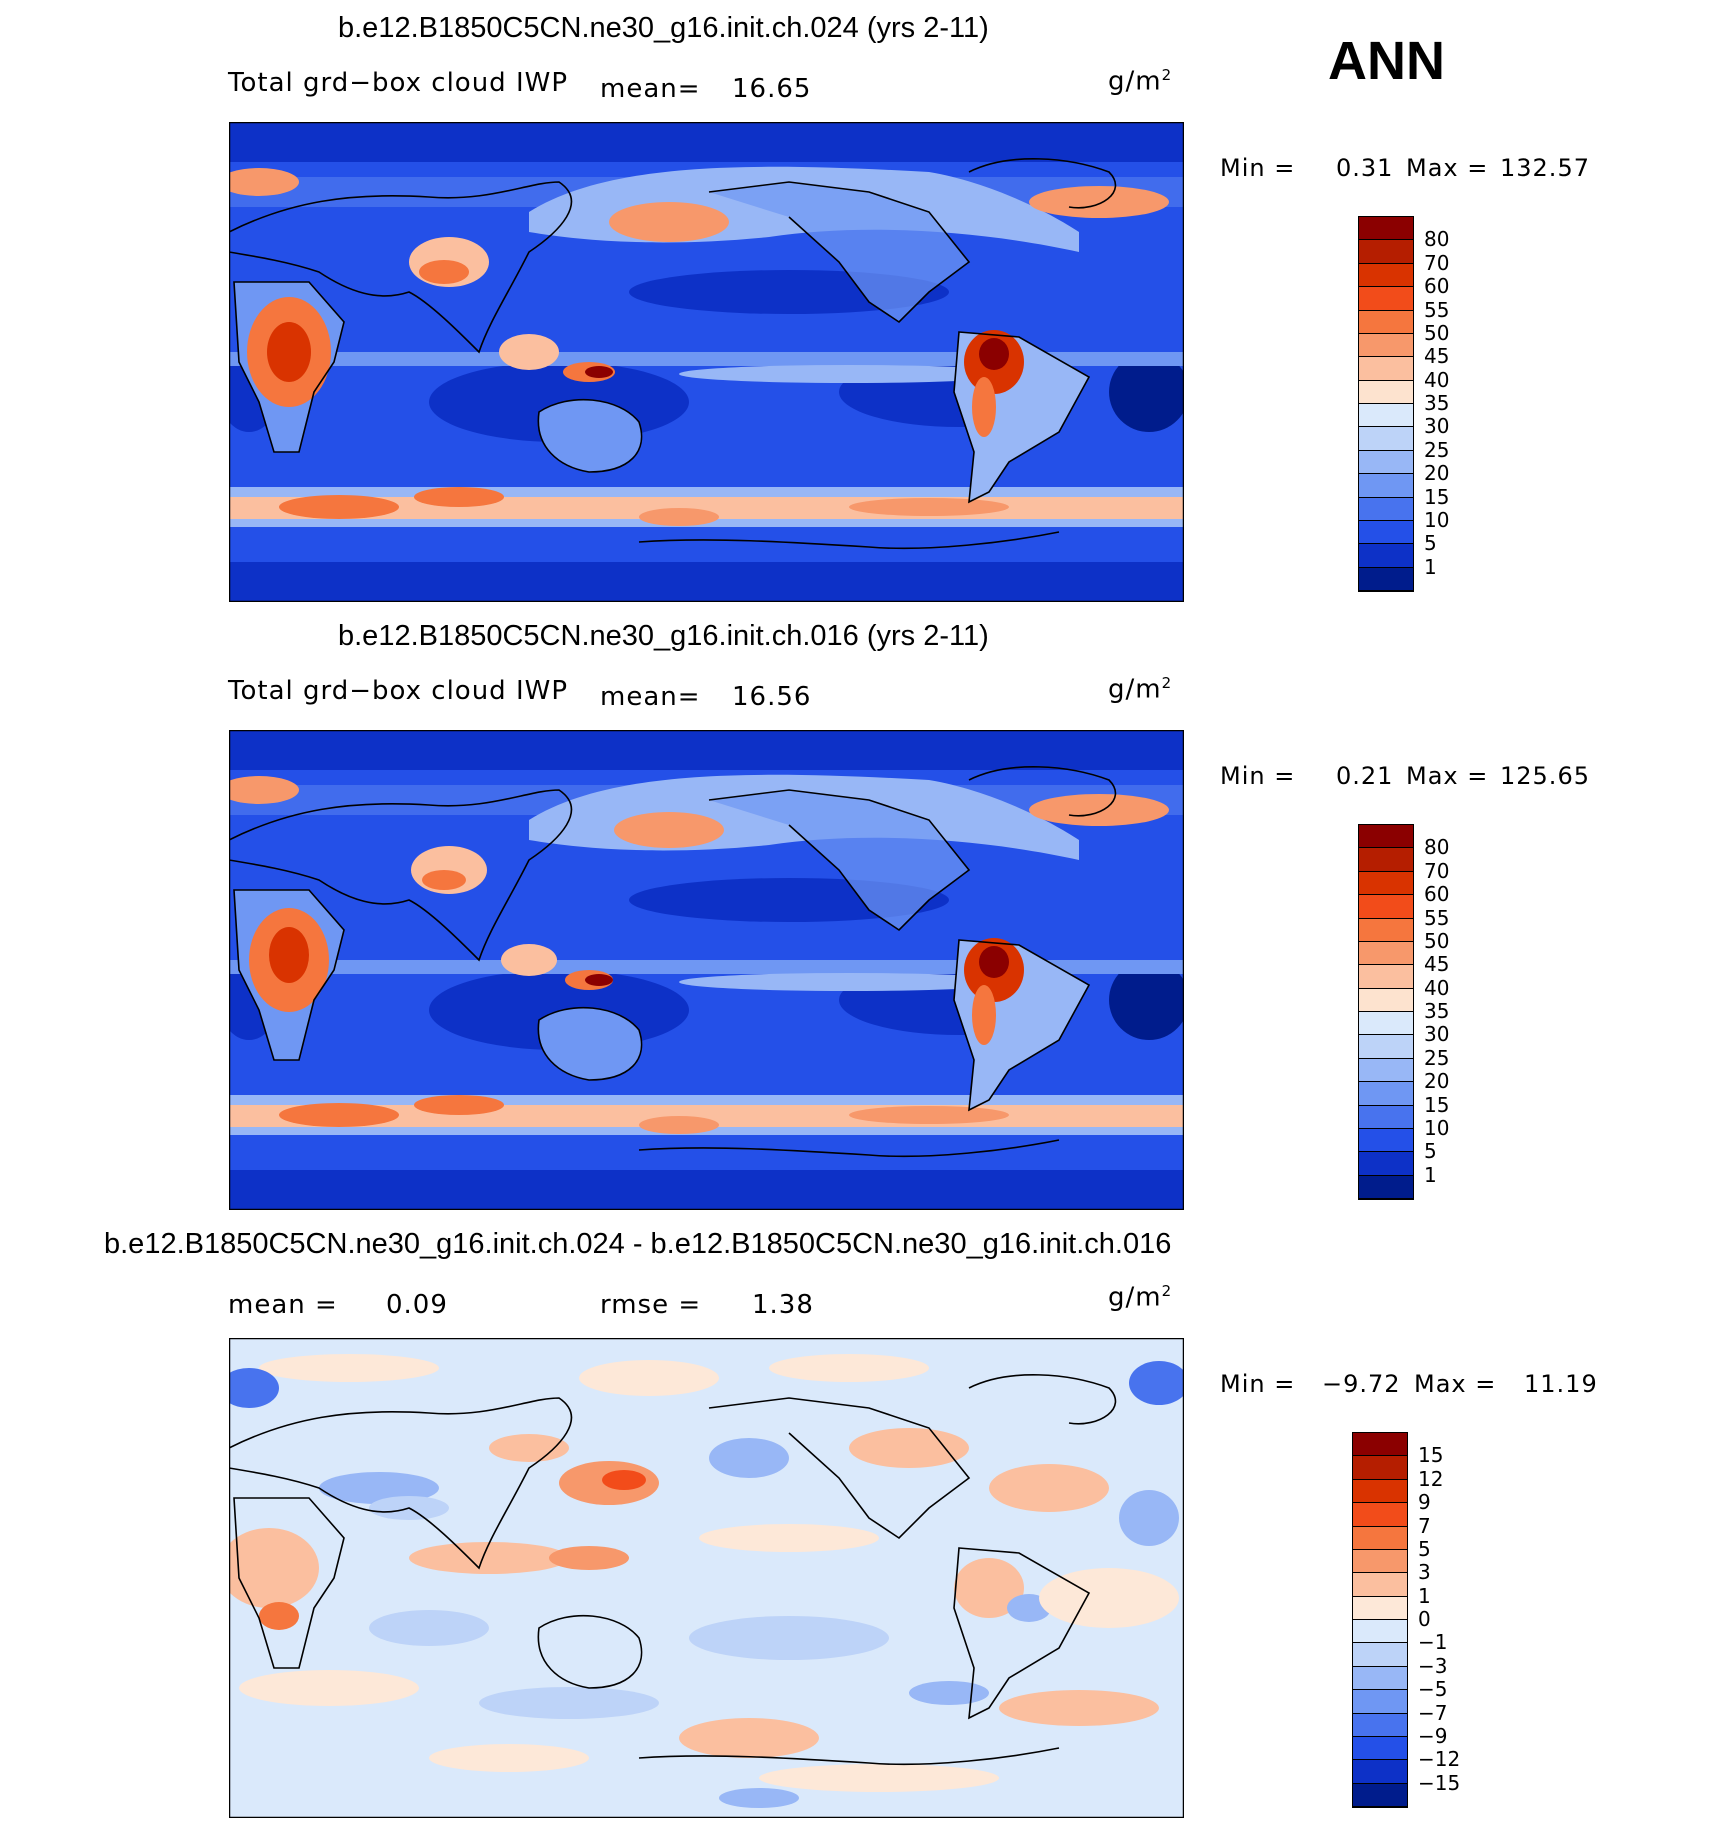 This screenshot has height=1836, width=1710. Describe the element at coordinates (1437, 1011) in the screenshot. I see `colorbar-tick-label: 35` at that location.